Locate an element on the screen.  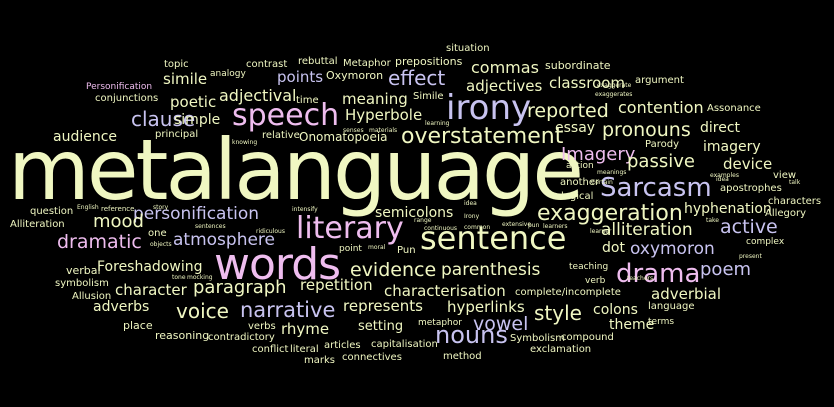
word-method: method is located at coordinates (462, 356).